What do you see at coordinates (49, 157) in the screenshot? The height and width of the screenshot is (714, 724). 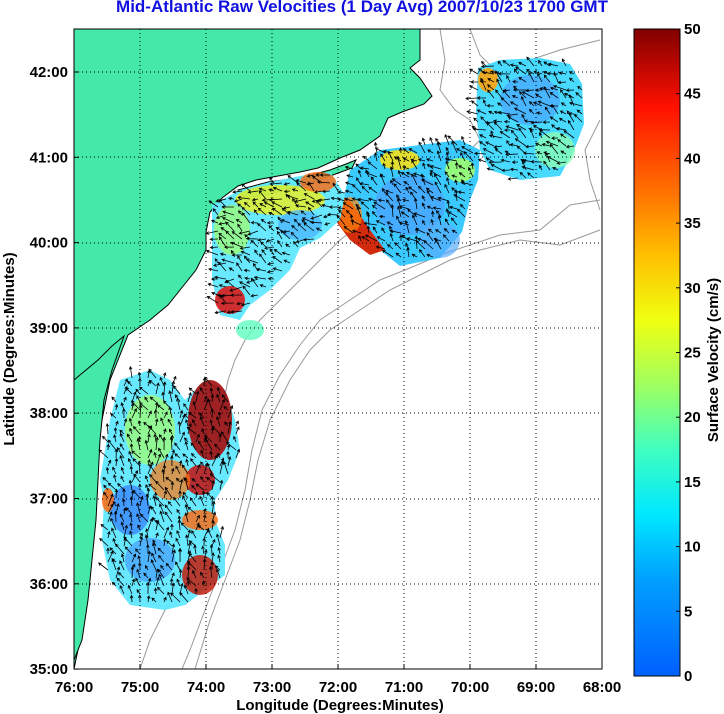 I see `y-tick-label: 41:00` at bounding box center [49, 157].